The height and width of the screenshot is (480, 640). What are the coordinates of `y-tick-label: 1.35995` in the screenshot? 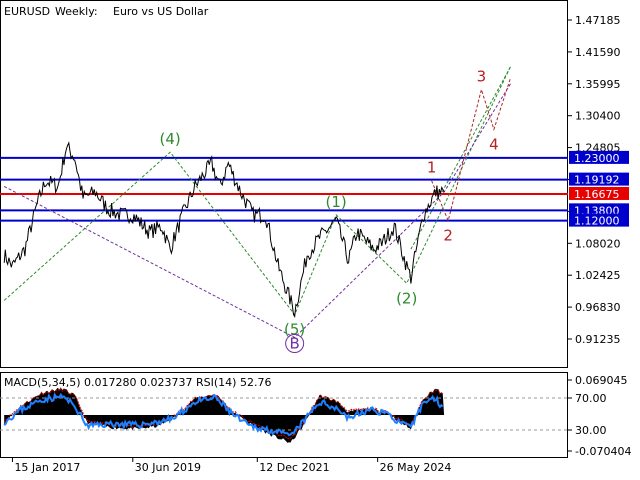 It's located at (598, 84).